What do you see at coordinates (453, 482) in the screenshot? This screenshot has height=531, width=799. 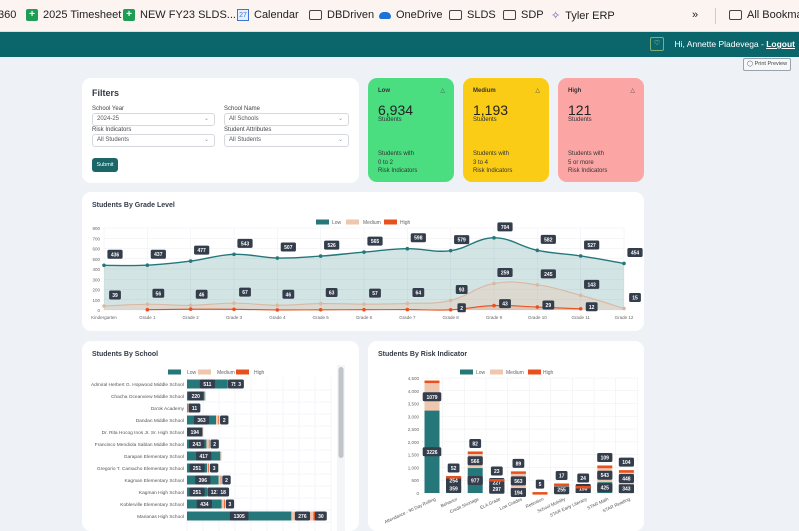 I see `data-label-medium: 254` at bounding box center [453, 482].